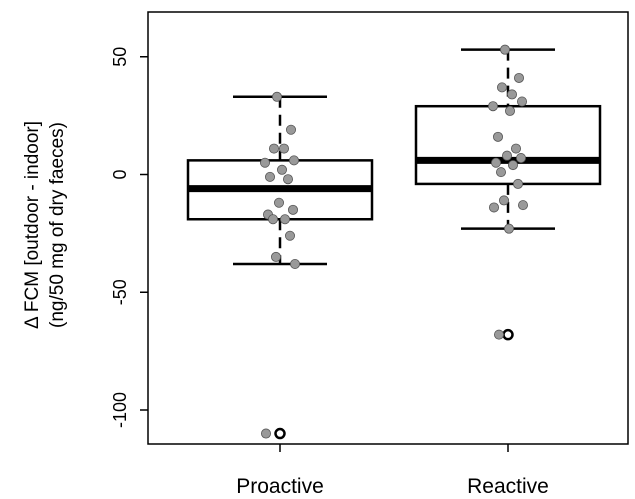  I want to click on y-tick-label: -50, so click(120, 292).